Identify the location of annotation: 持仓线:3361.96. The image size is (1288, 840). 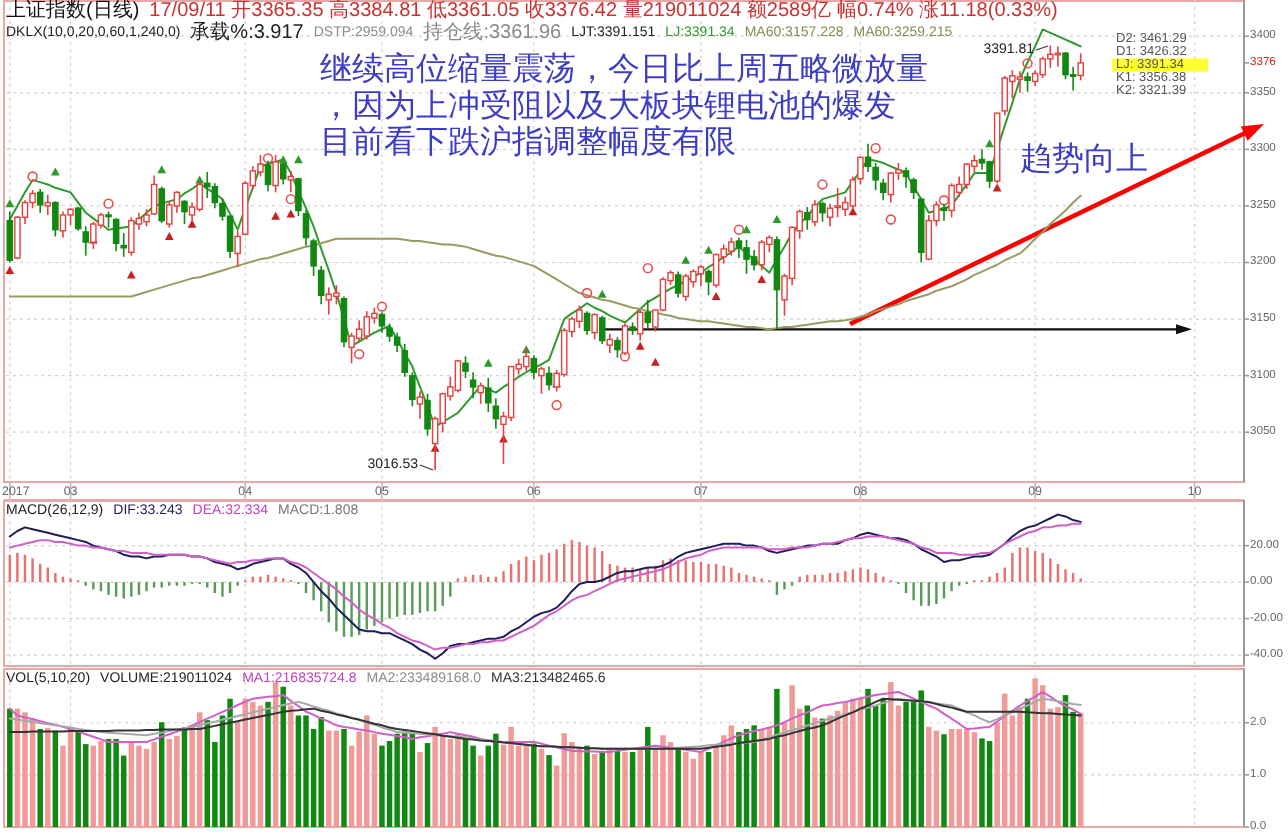
(493, 32).